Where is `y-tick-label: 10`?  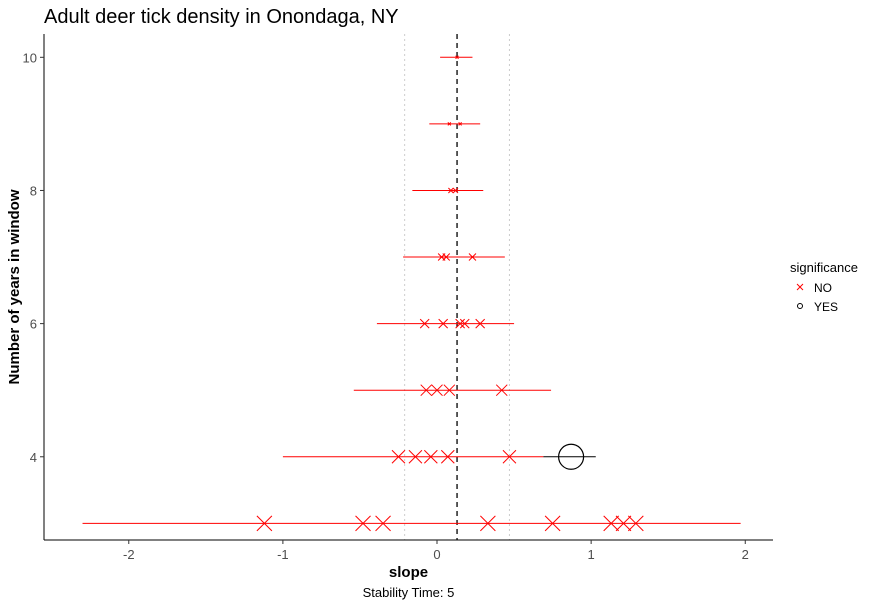
y-tick-label: 10 is located at coordinates (30, 57).